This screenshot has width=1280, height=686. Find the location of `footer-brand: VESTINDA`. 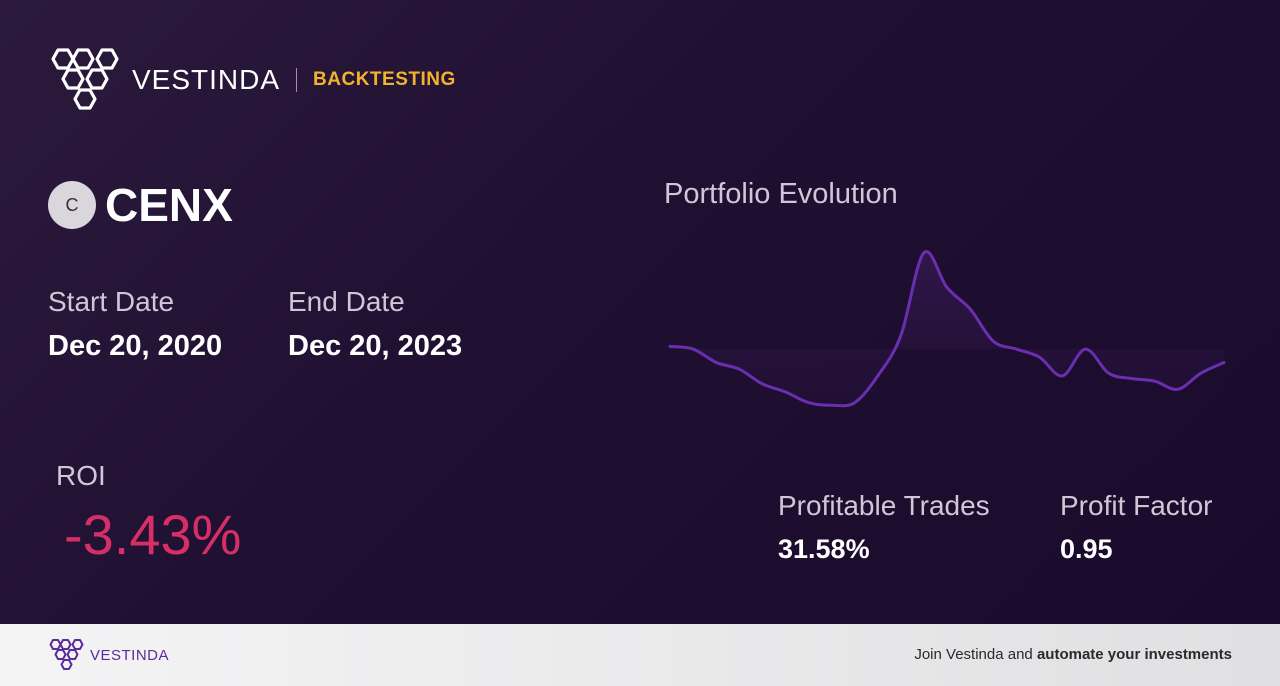

footer-brand: VESTINDA is located at coordinates (130, 655).